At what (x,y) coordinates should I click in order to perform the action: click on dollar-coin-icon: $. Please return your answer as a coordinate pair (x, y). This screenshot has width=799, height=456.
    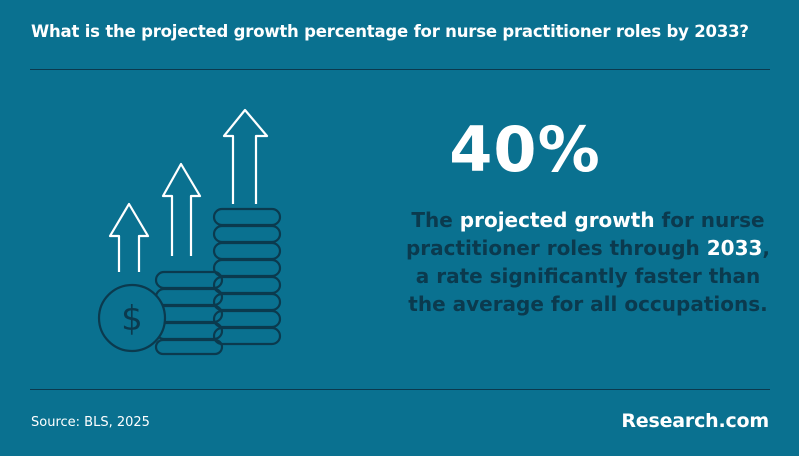
    Looking at the image, I should click on (132, 318).